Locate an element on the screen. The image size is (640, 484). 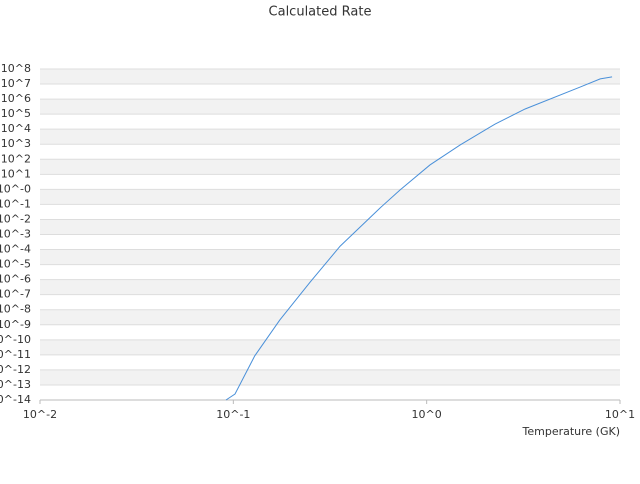
y-tick-label: 10^-13 is located at coordinates (15, 384).